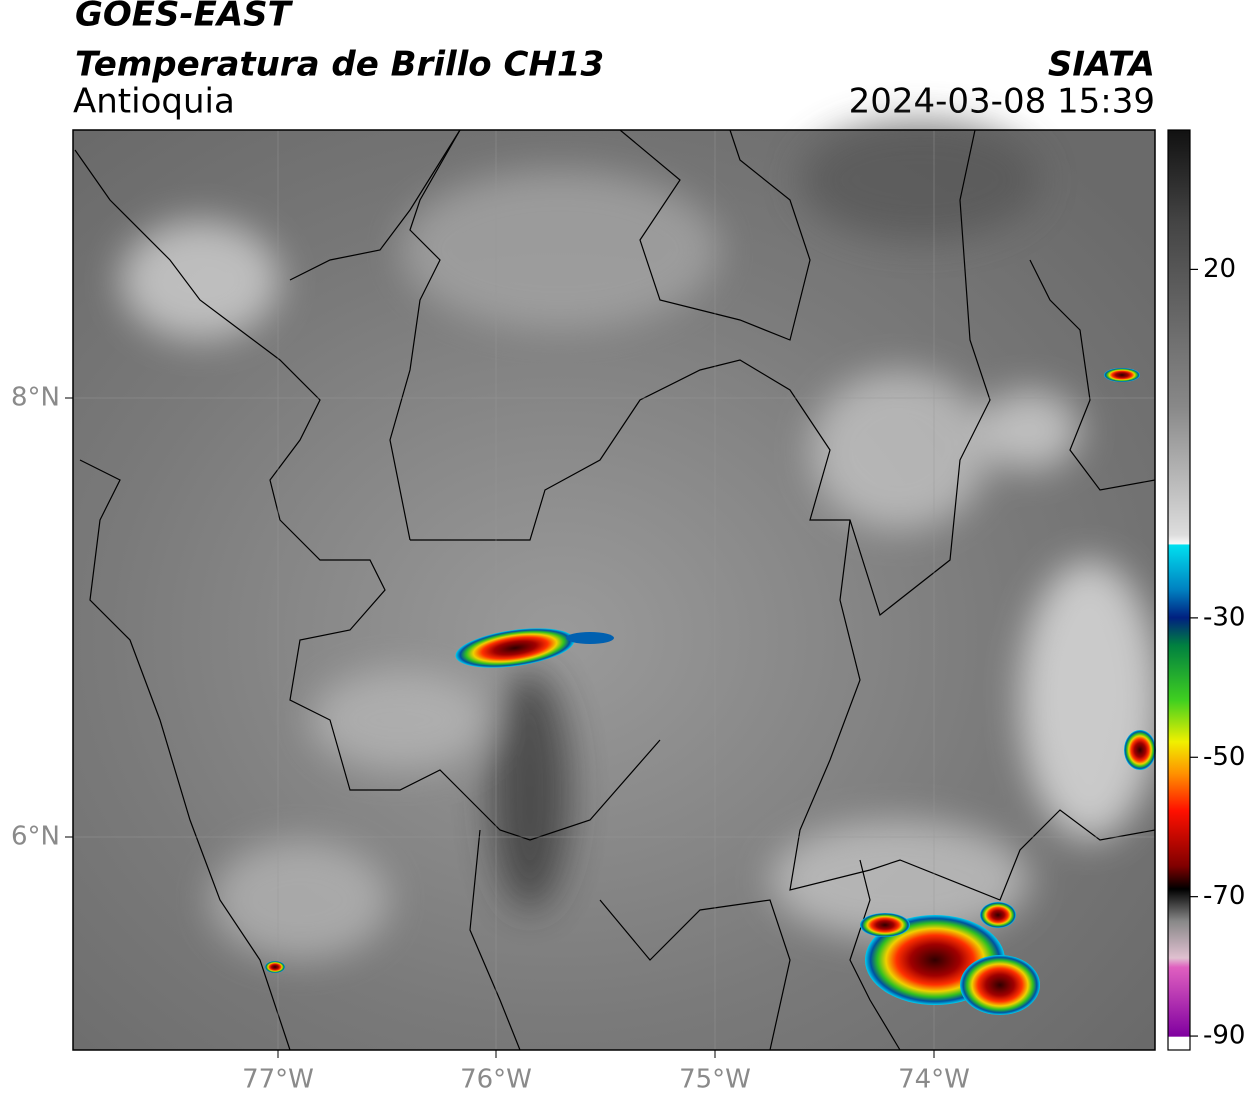  Describe the element at coordinates (184, 17) in the screenshot. I see `title: GOES-EAST` at that location.